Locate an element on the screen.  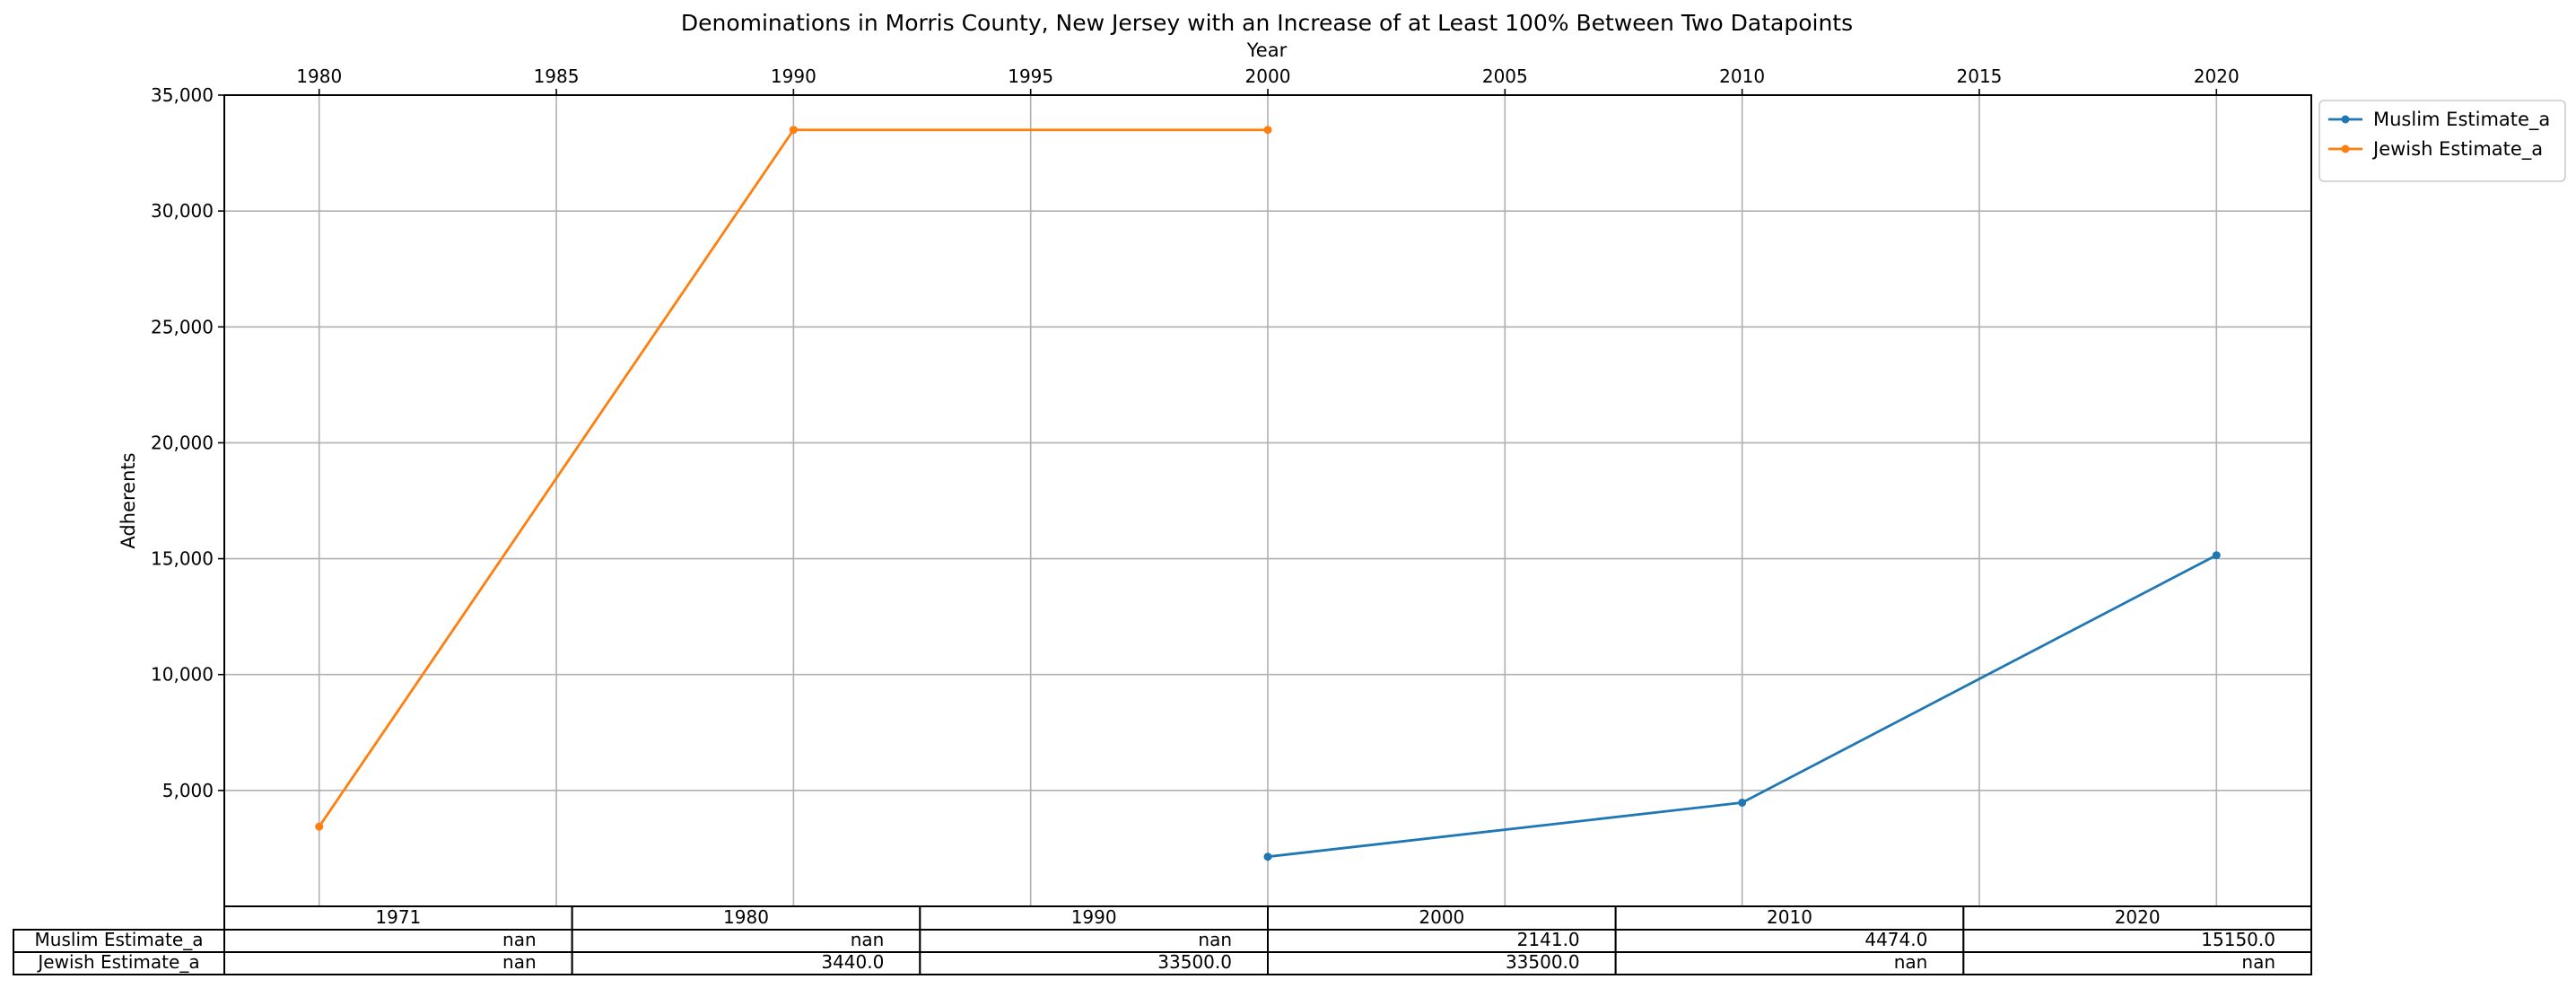
table-header-label: 1990 is located at coordinates (1094, 917).